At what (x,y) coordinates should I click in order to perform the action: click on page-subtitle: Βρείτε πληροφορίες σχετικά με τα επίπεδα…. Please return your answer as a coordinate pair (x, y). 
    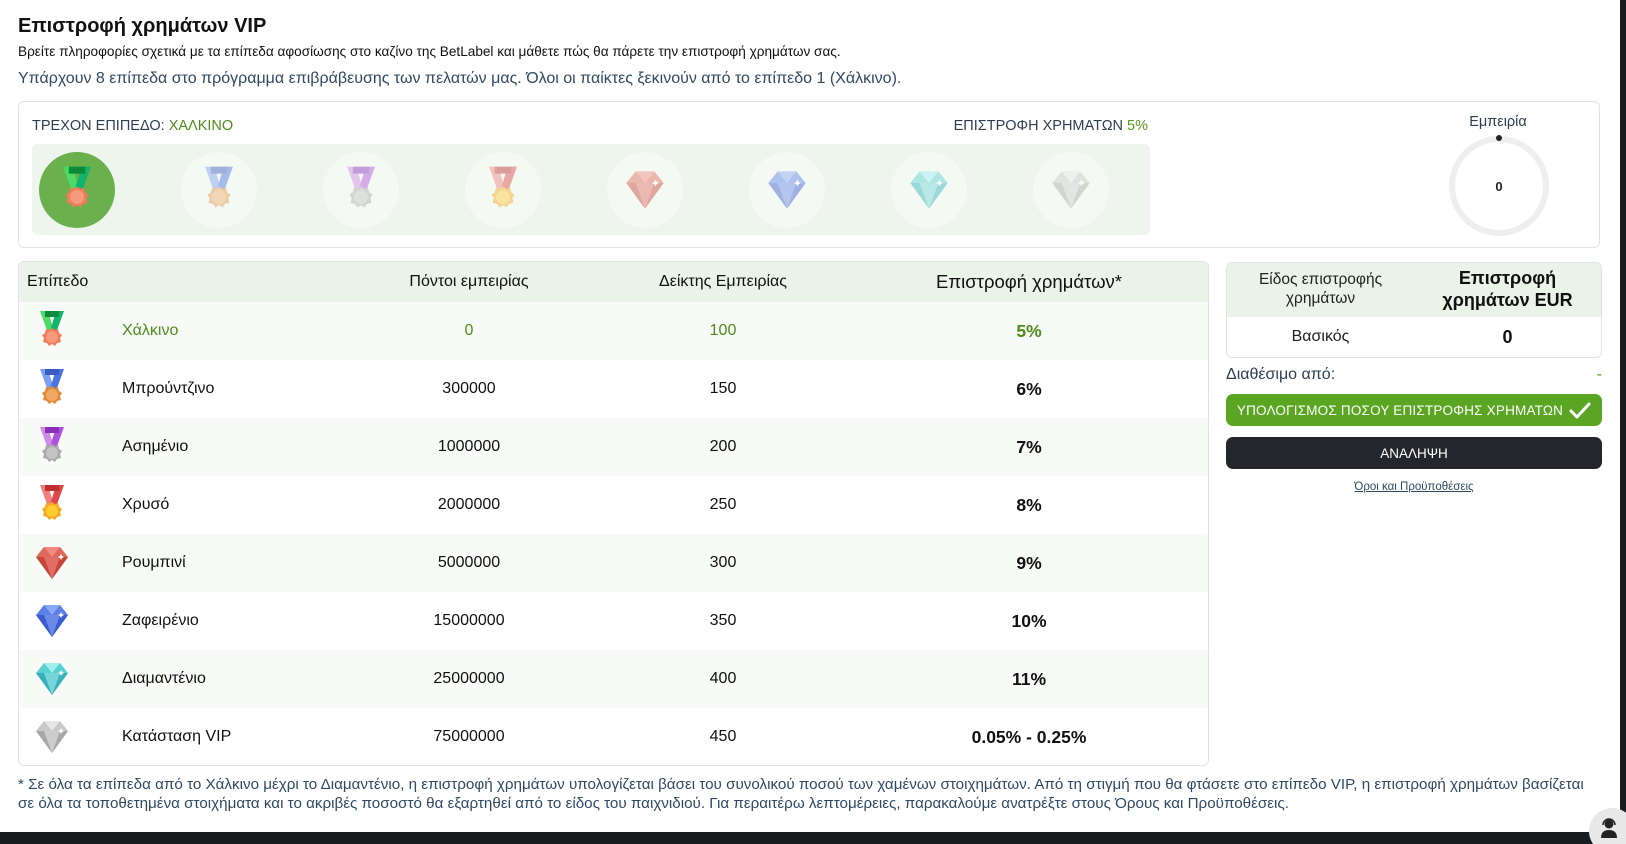
    Looking at the image, I should click on (429, 51).